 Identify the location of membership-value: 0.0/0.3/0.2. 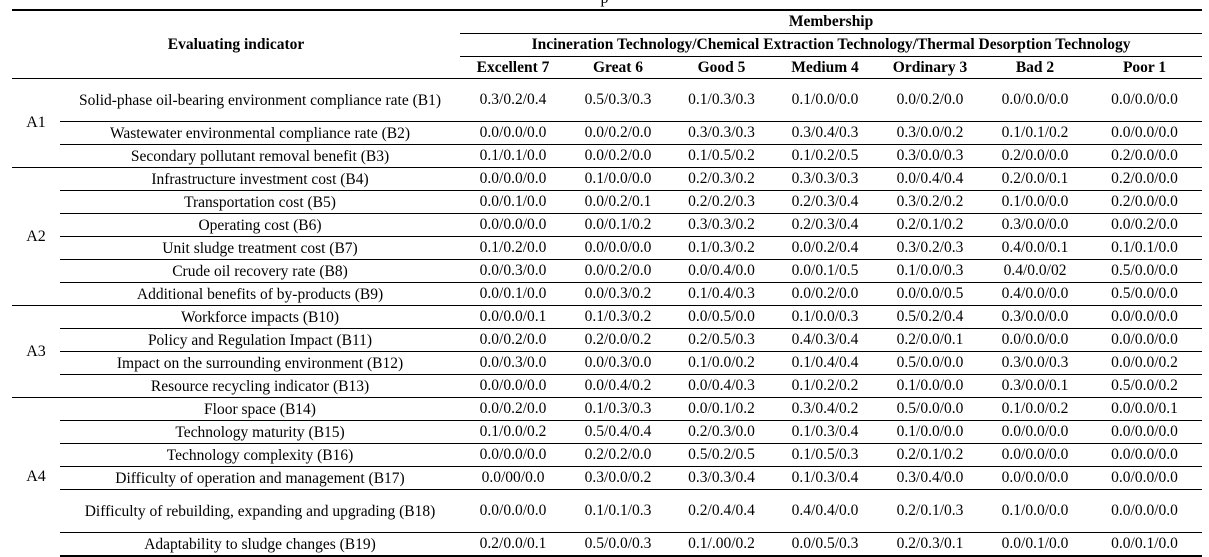
(618, 293).